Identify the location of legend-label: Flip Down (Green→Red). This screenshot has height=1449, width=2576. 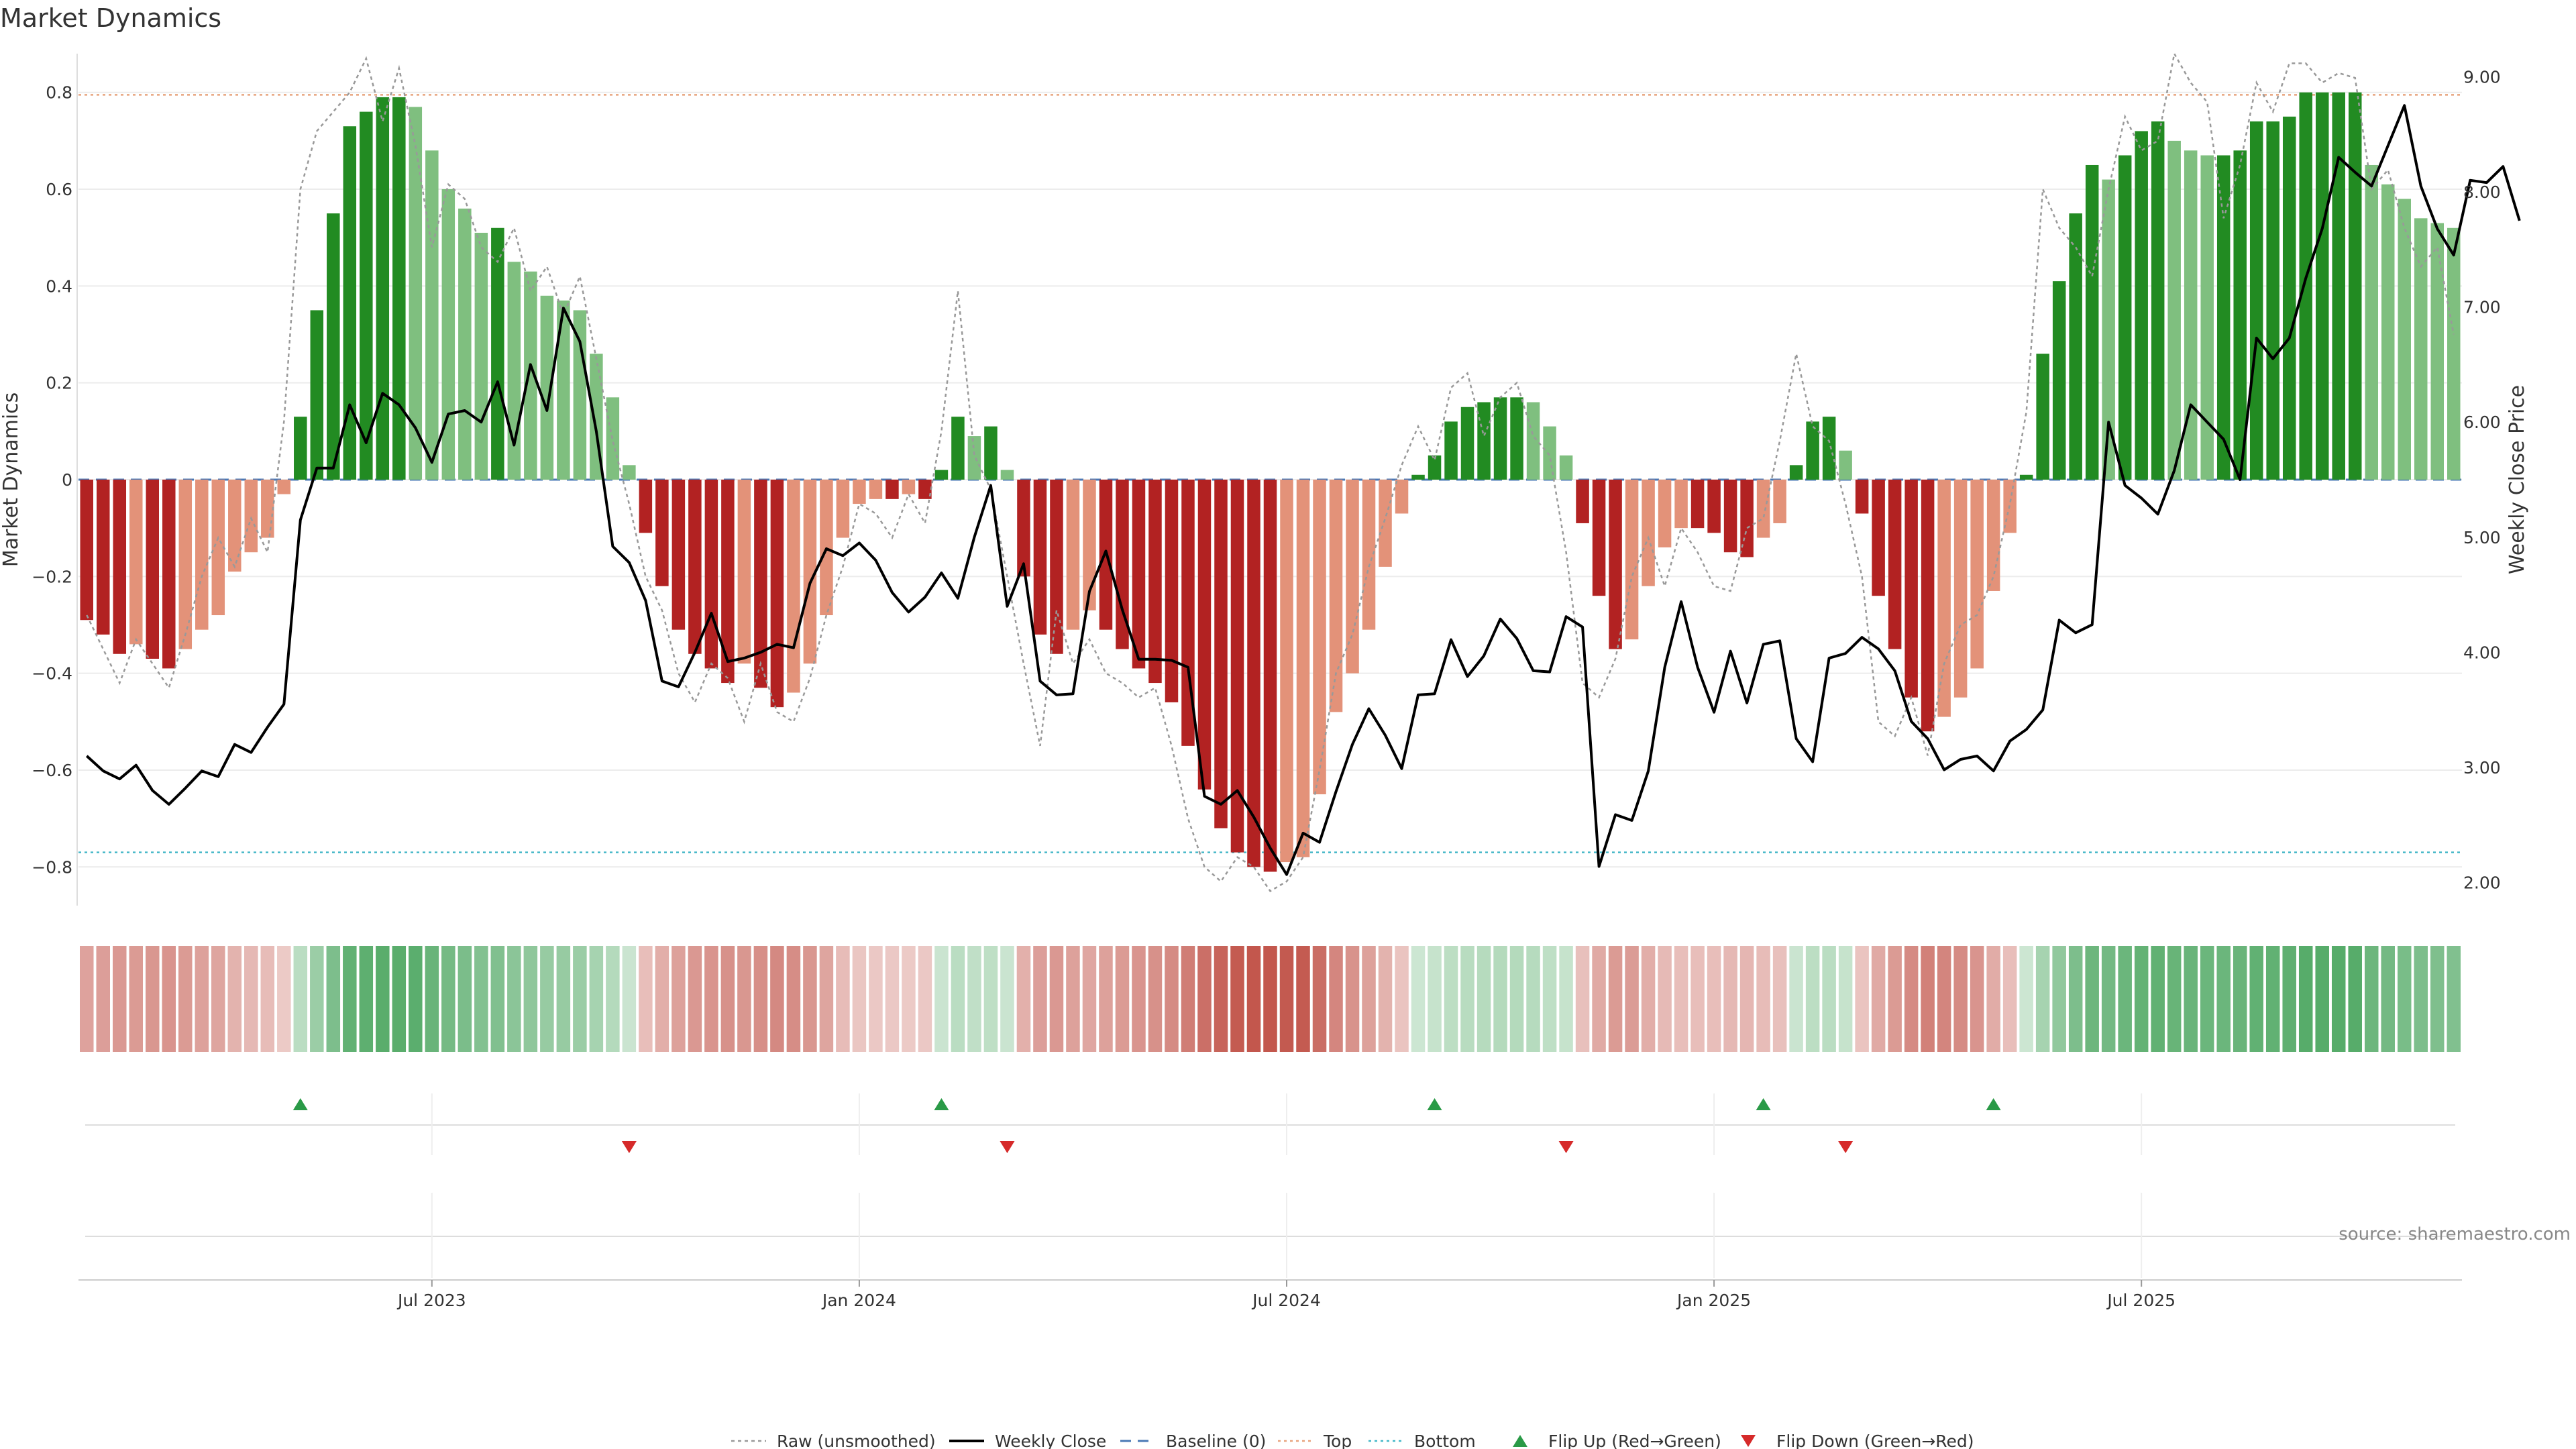
(1875, 1440).